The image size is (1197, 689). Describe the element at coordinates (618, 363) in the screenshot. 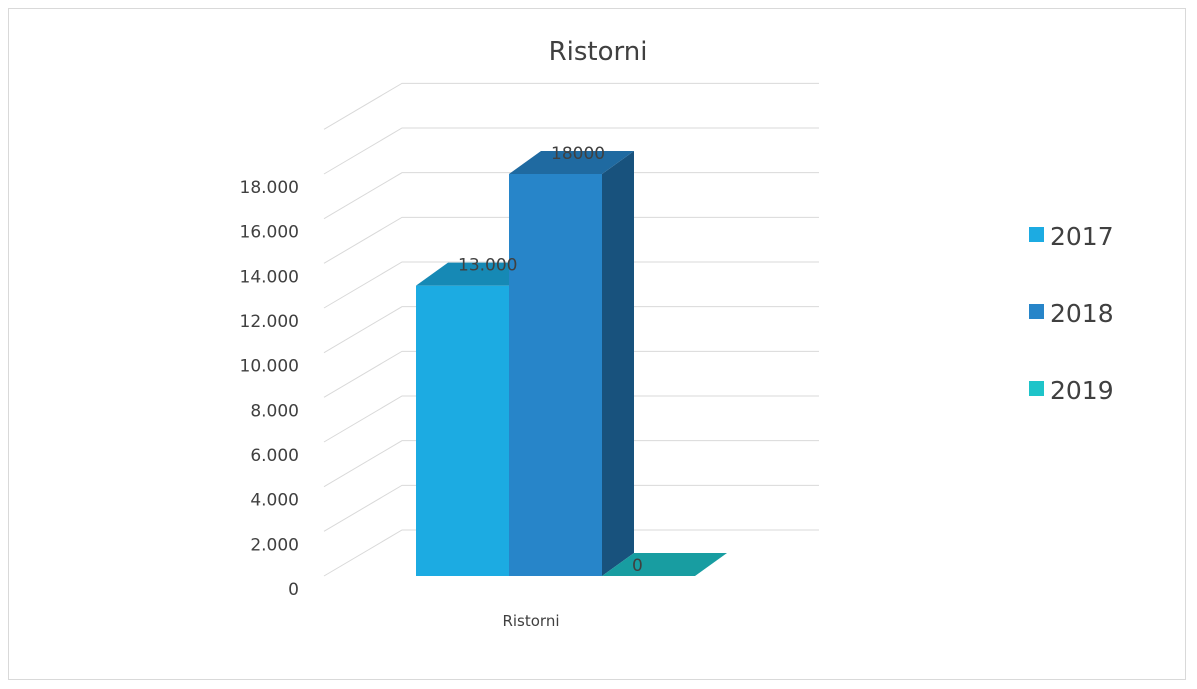

I see `bar-side` at that location.